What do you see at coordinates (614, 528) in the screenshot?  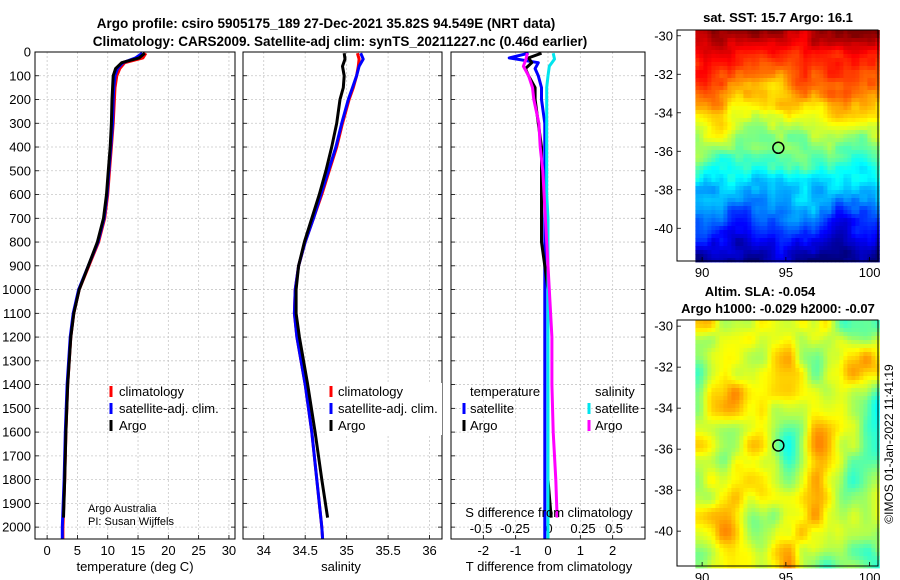 I see `x2-tick-label: 0.5` at bounding box center [614, 528].